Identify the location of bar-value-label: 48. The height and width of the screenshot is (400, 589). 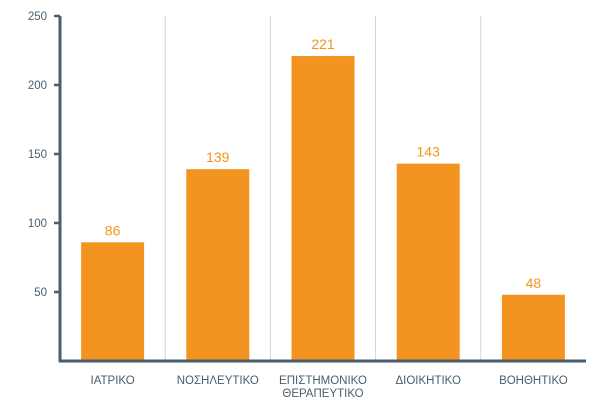
(534, 283).